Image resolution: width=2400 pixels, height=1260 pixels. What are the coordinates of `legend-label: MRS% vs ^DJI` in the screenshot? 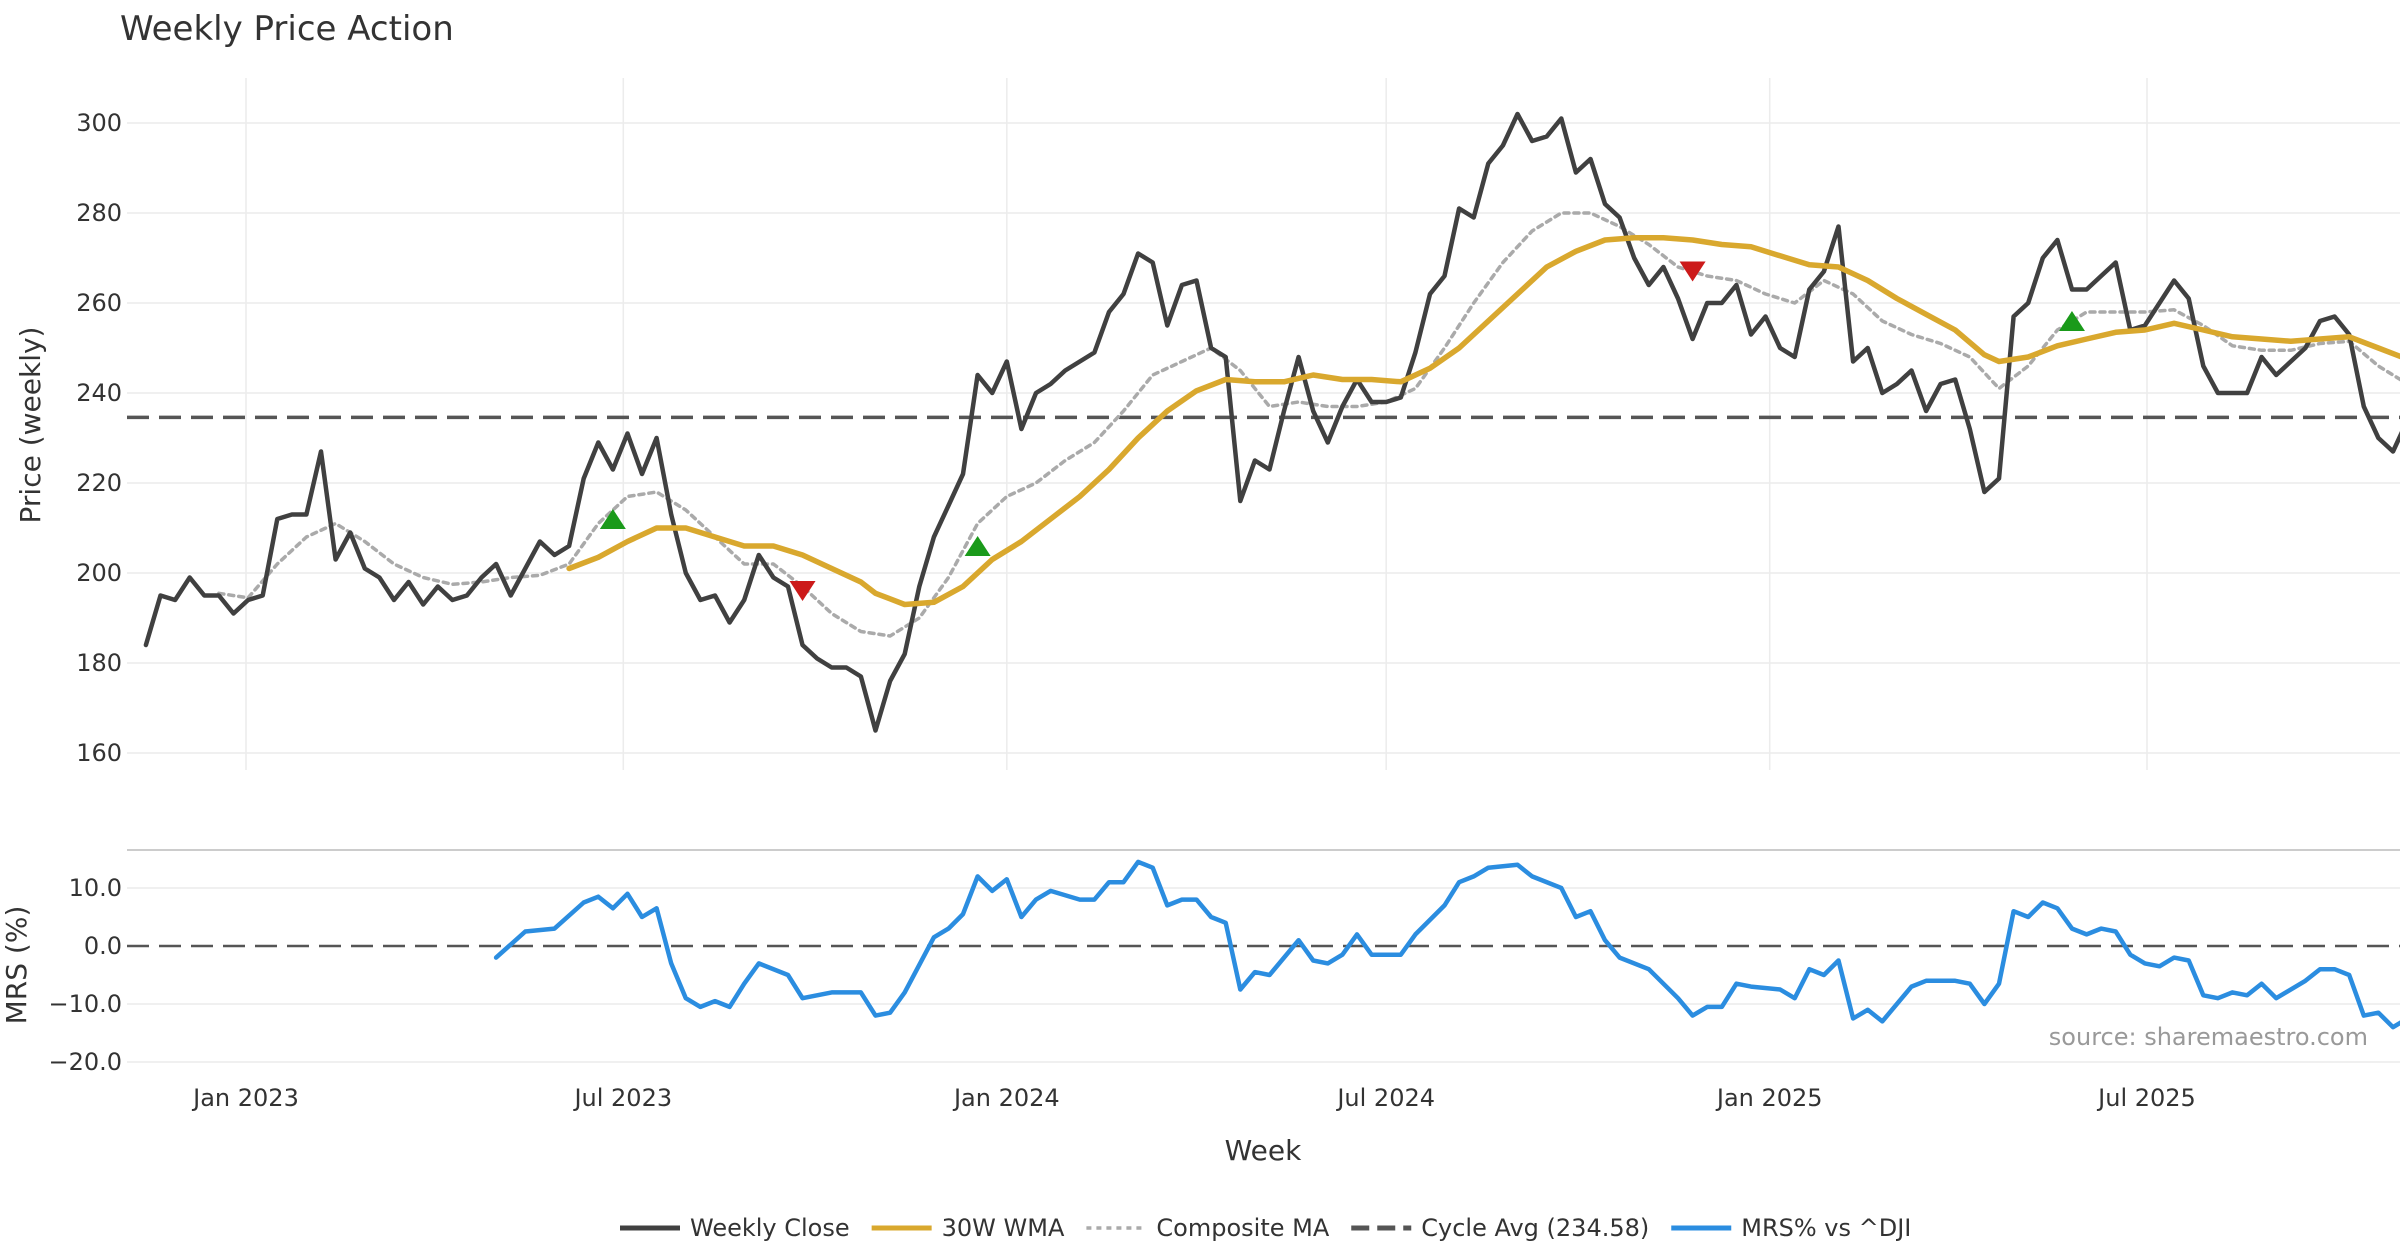 It's located at (1826, 1228).